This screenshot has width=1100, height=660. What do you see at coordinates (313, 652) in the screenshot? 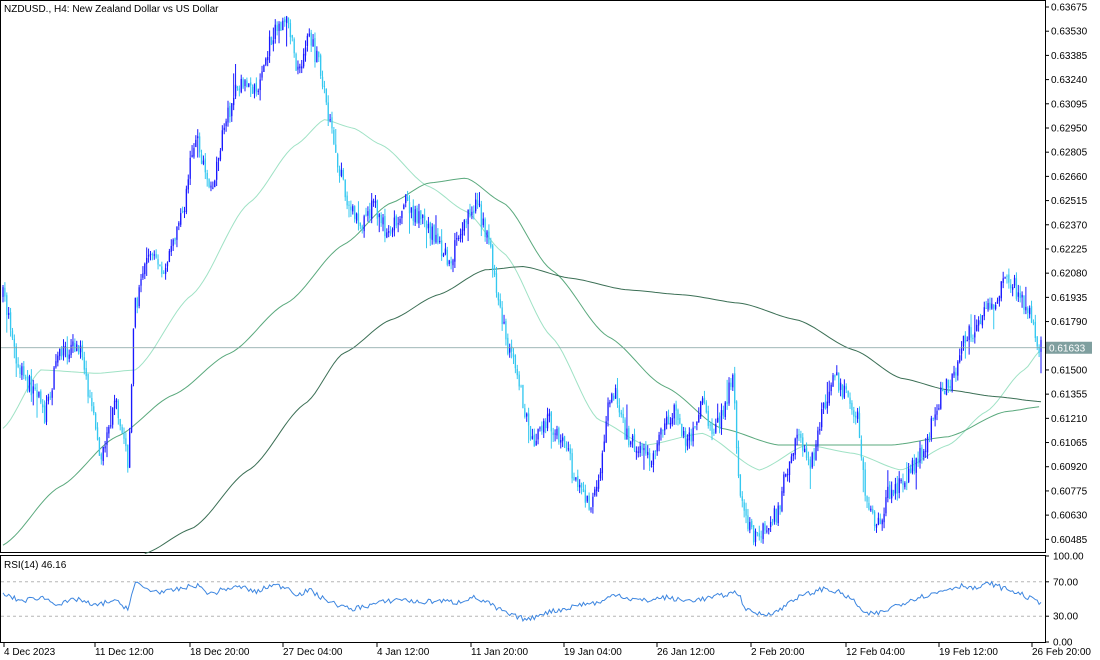
I see `time-axis-tick-label: 27 Dec 04:00` at bounding box center [313, 652].